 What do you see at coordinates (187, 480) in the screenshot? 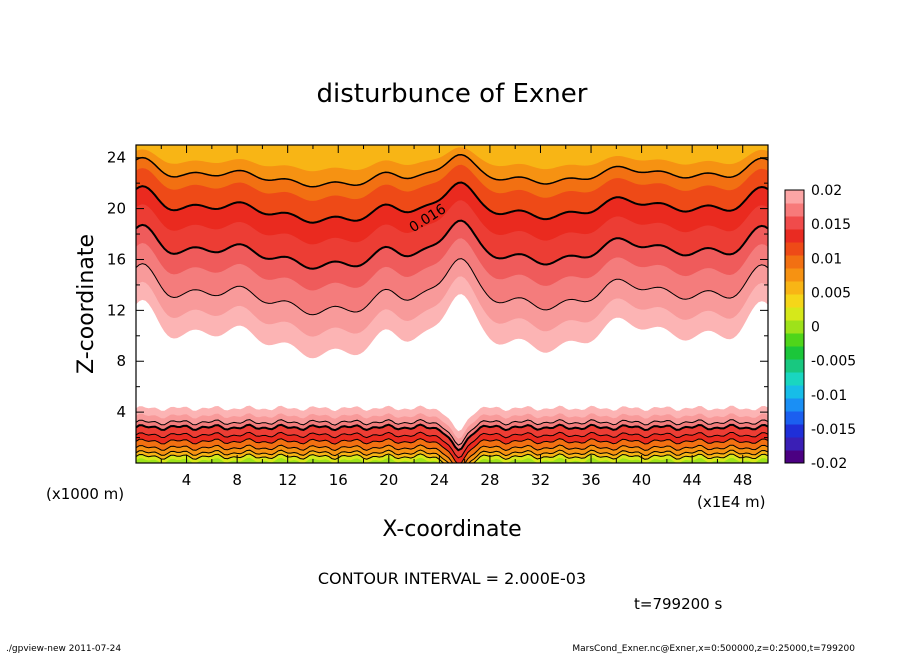
I see `x-tick-label: 4` at bounding box center [187, 480].